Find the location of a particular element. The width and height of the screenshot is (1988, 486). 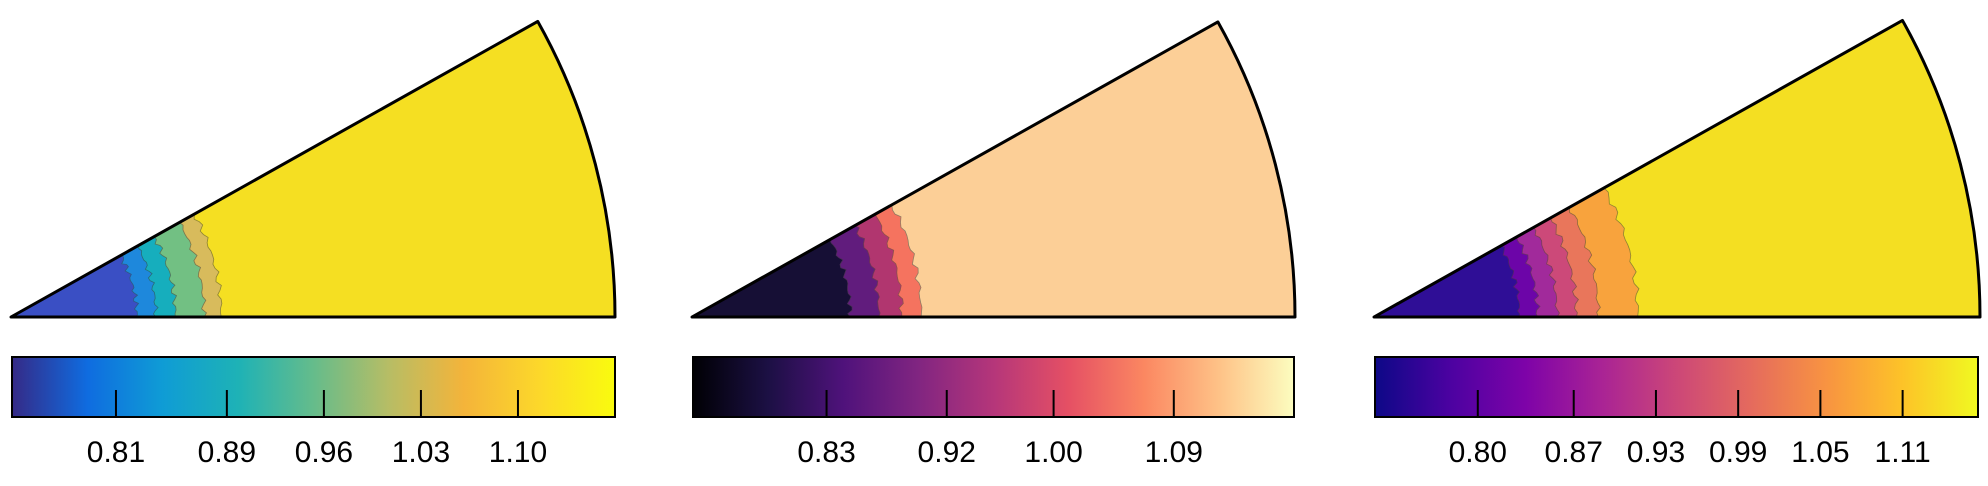

colorbar-tick-label: 0.89 is located at coordinates (227, 452).